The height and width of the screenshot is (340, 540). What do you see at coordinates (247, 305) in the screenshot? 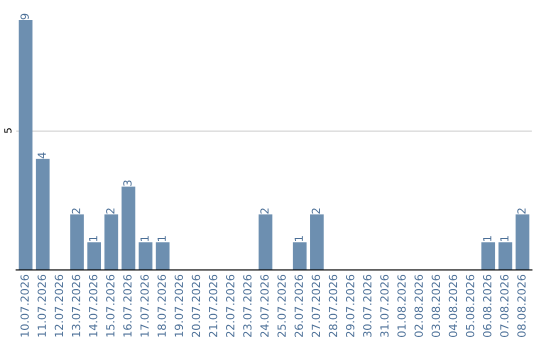
I see `x-tick-label: 23.07.2026` at bounding box center [247, 305].